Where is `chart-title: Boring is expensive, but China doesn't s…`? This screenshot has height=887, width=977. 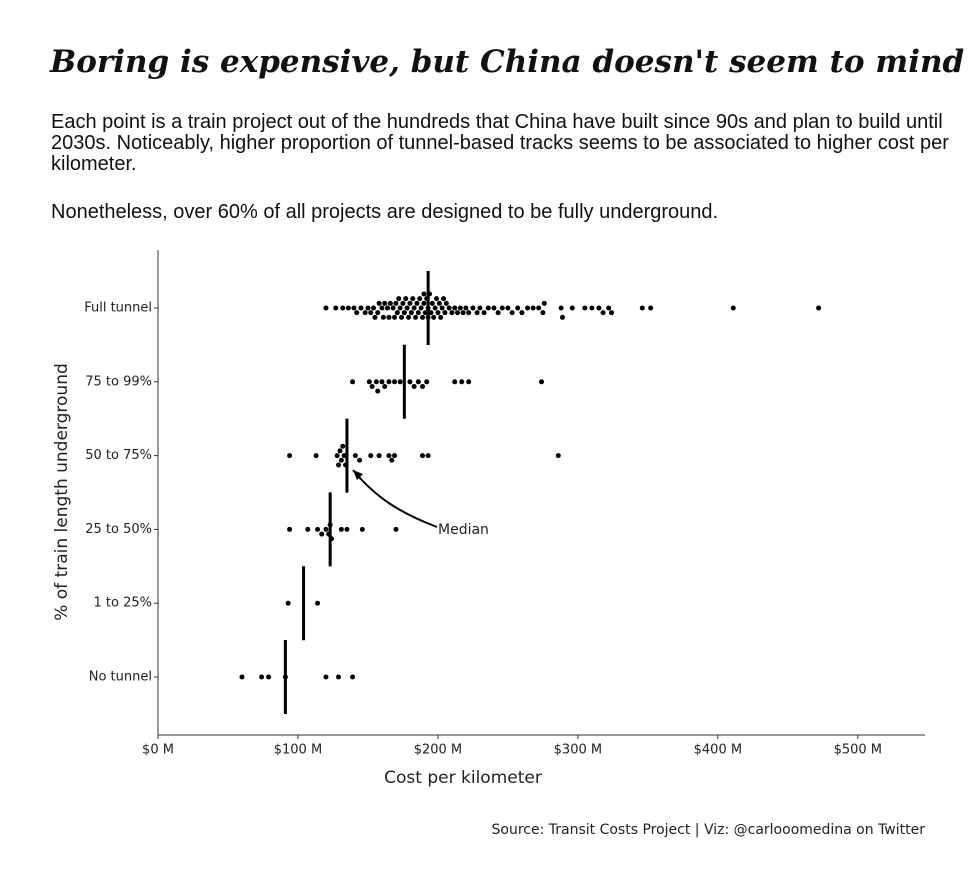 chart-title: Boring is expensive, but China doesn't s… is located at coordinates (507, 62).